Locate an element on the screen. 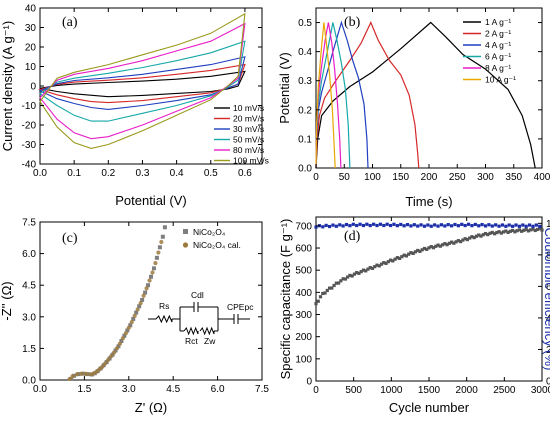 Image resolution: width=550 pixels, height=421 pixels. panel-b-x-axis-label: Time (s) is located at coordinates (428, 201).